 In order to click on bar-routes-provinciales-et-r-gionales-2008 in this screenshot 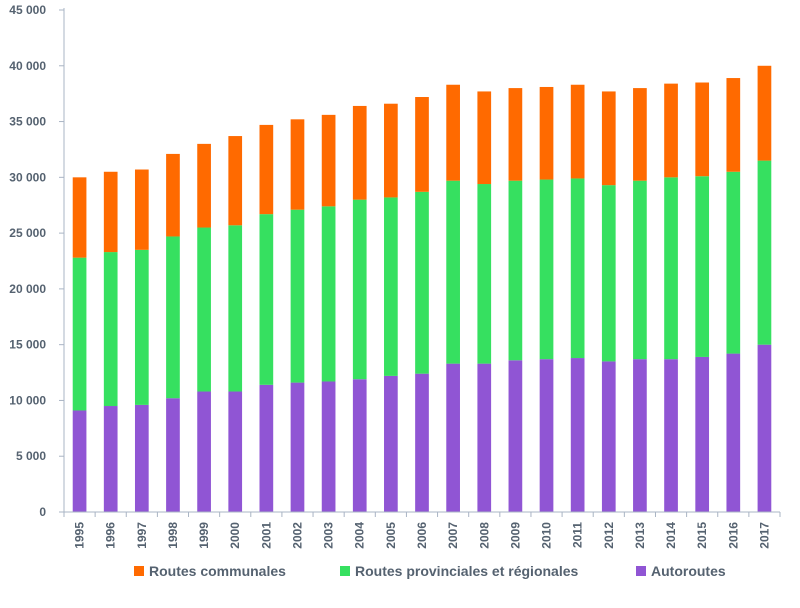, I will do `click(484, 274)`.